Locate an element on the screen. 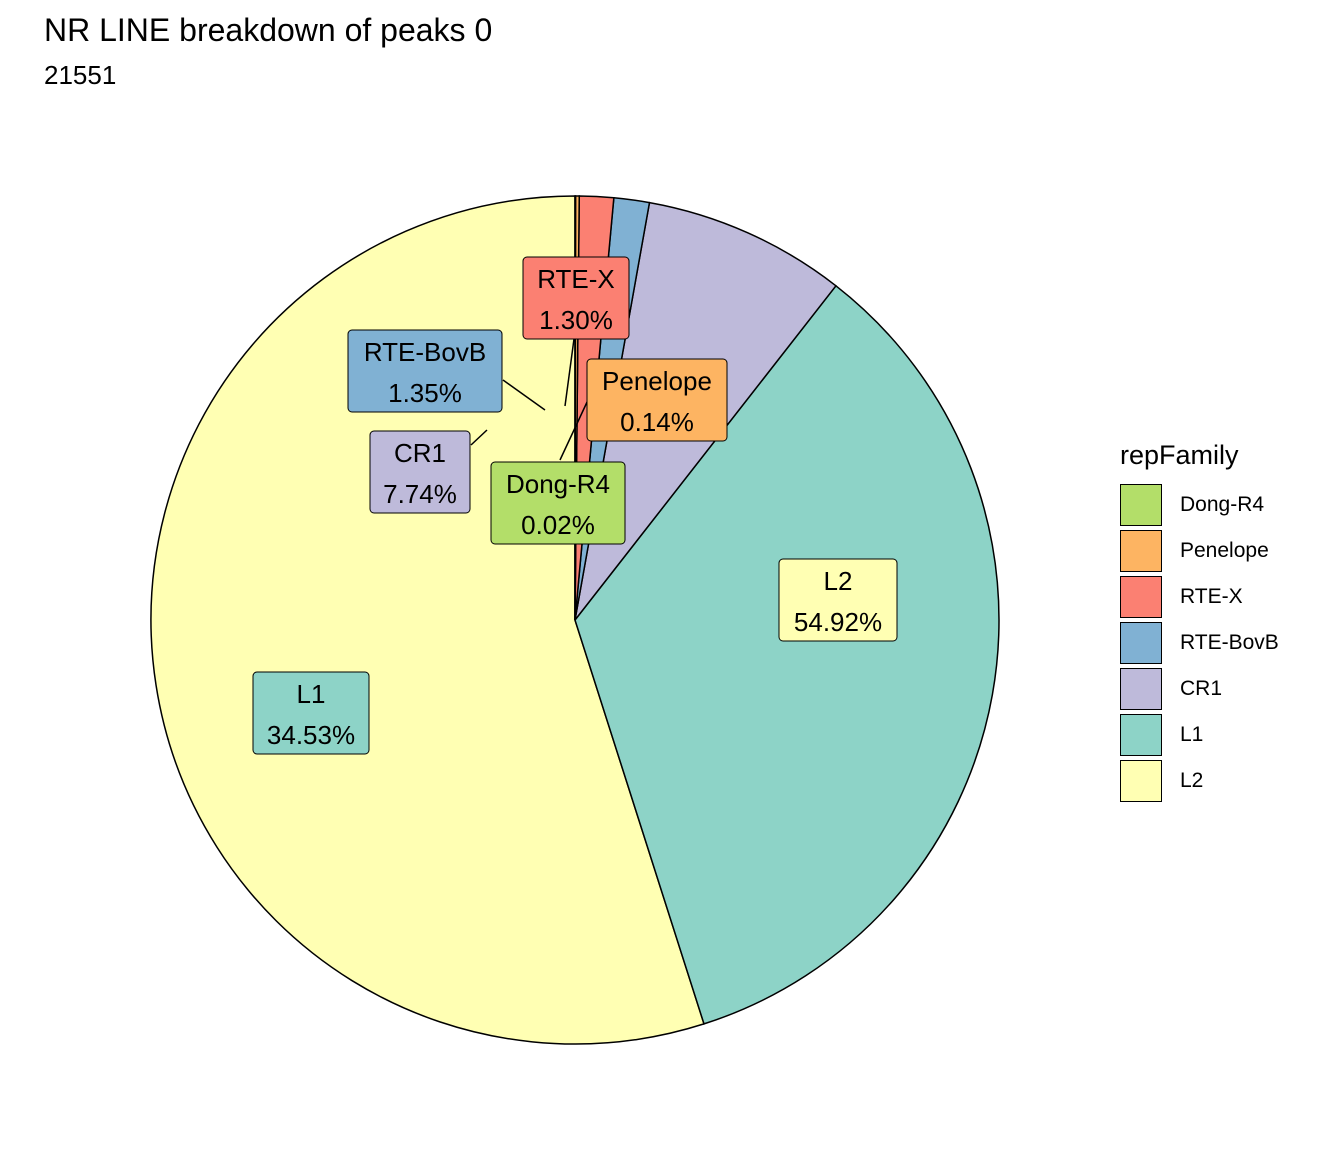 The image size is (1344, 1152). slice-label-rte-bovb: RTE-BovB 1.35% is located at coordinates (425, 371).